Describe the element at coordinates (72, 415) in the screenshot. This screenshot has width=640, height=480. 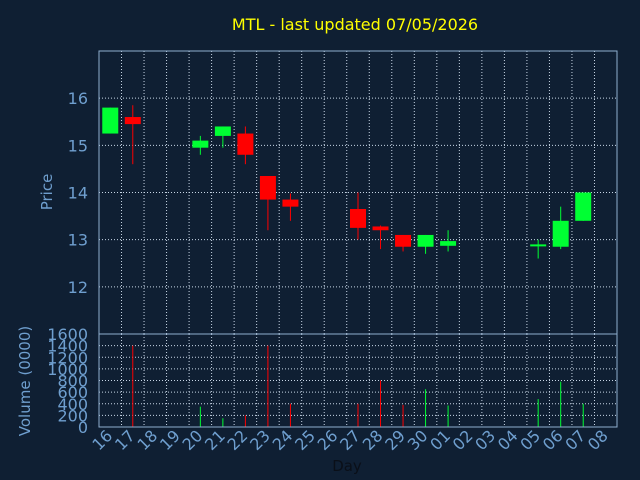
I see `volume-tick-label: 200` at that location.